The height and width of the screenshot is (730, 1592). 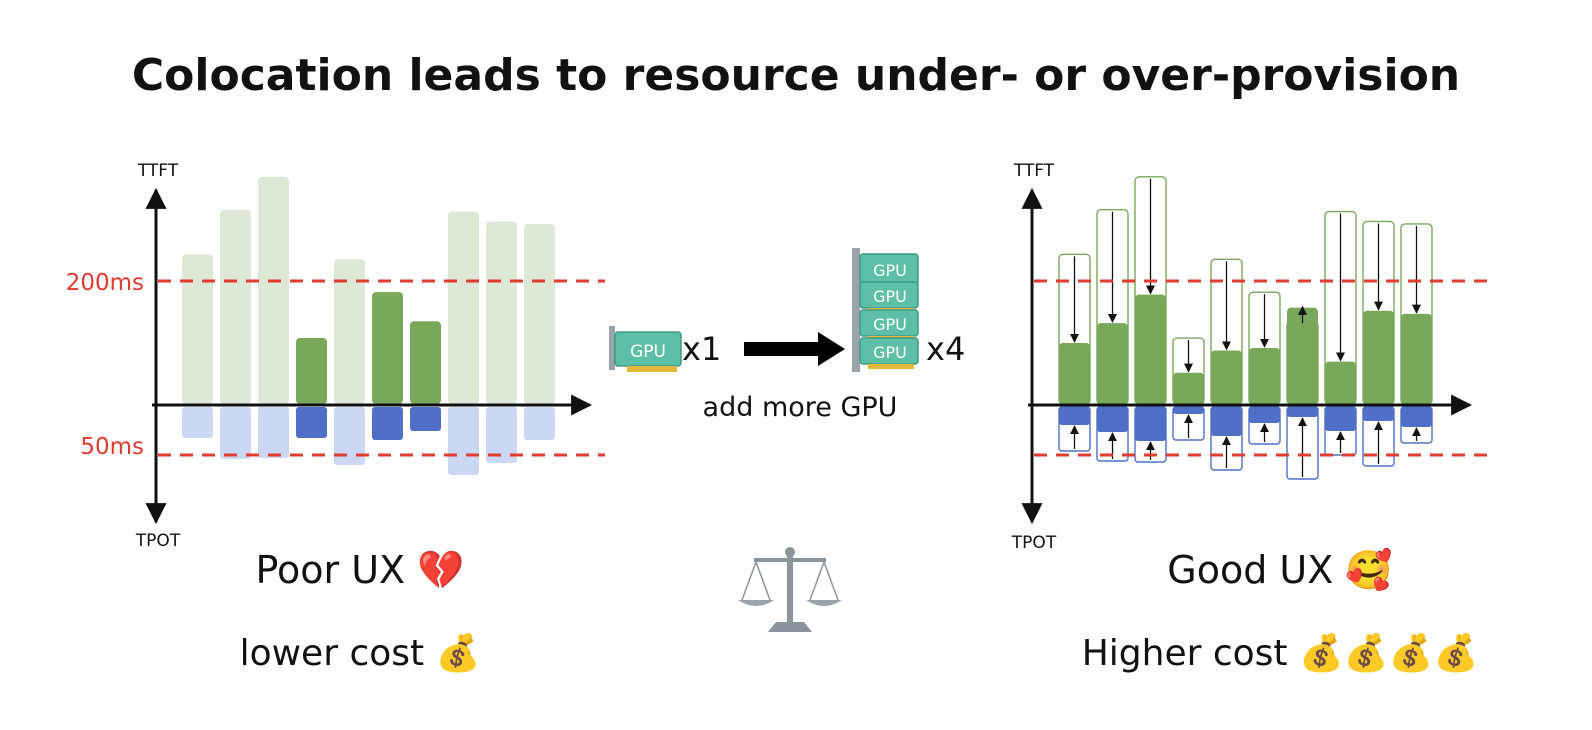 I want to click on right-bars, so click(x=1245, y=328).